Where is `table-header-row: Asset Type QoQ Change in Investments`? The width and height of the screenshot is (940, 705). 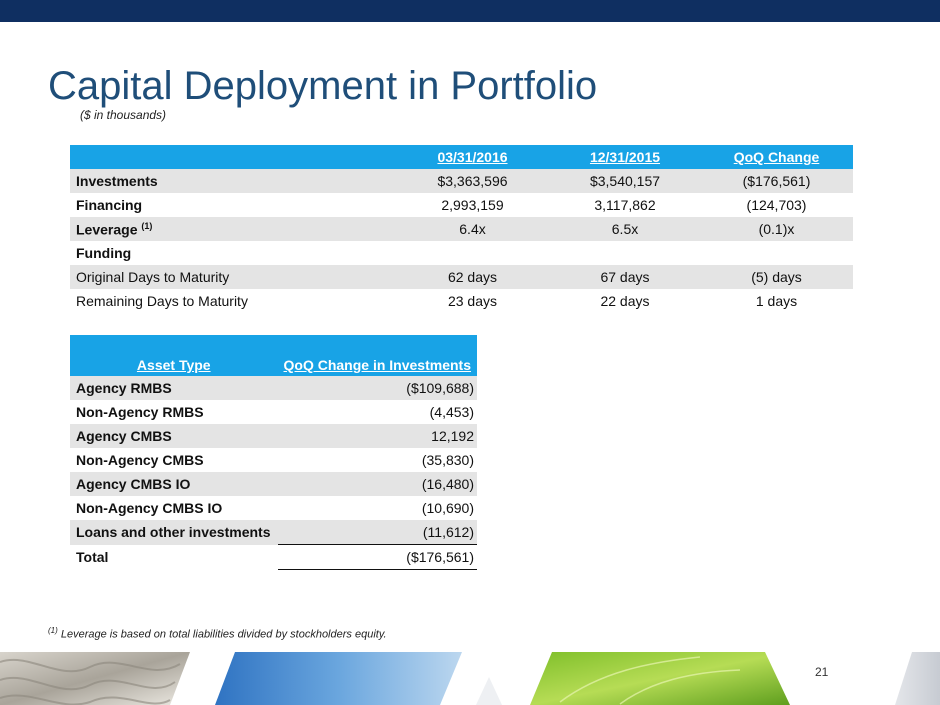
table-header-row: Asset Type QoQ Change in Investments is located at coordinates (273, 355).